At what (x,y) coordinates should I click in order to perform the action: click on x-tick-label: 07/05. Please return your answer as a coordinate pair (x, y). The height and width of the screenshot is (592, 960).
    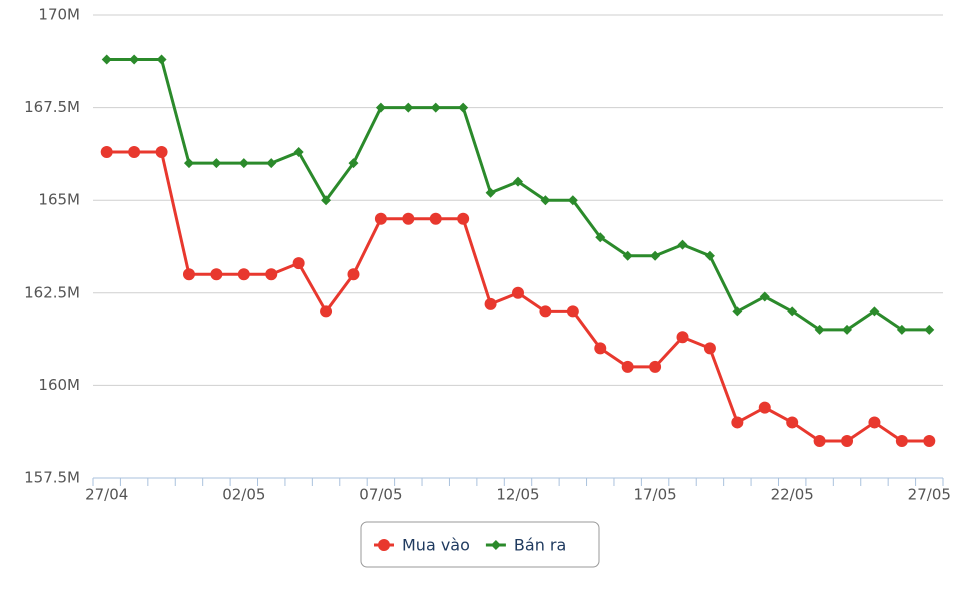
    Looking at the image, I should click on (380, 495).